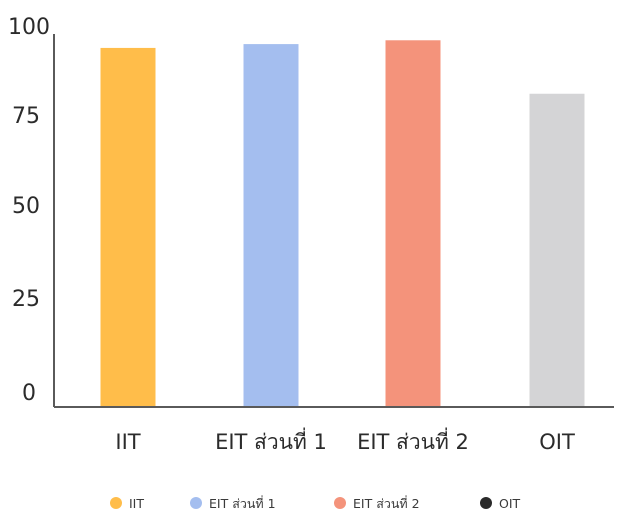  What do you see at coordinates (486, 503) in the screenshot?
I see `legend-marker-oit` at bounding box center [486, 503].